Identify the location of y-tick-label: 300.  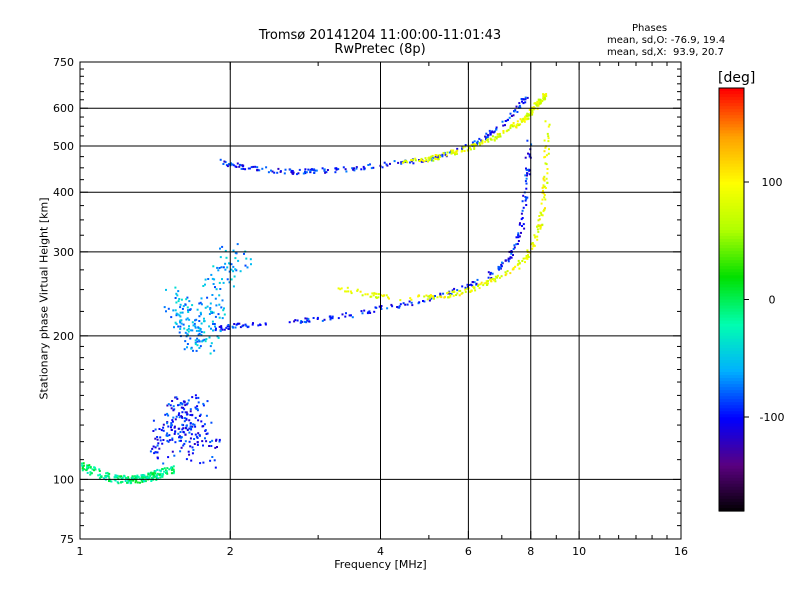
(63, 252).